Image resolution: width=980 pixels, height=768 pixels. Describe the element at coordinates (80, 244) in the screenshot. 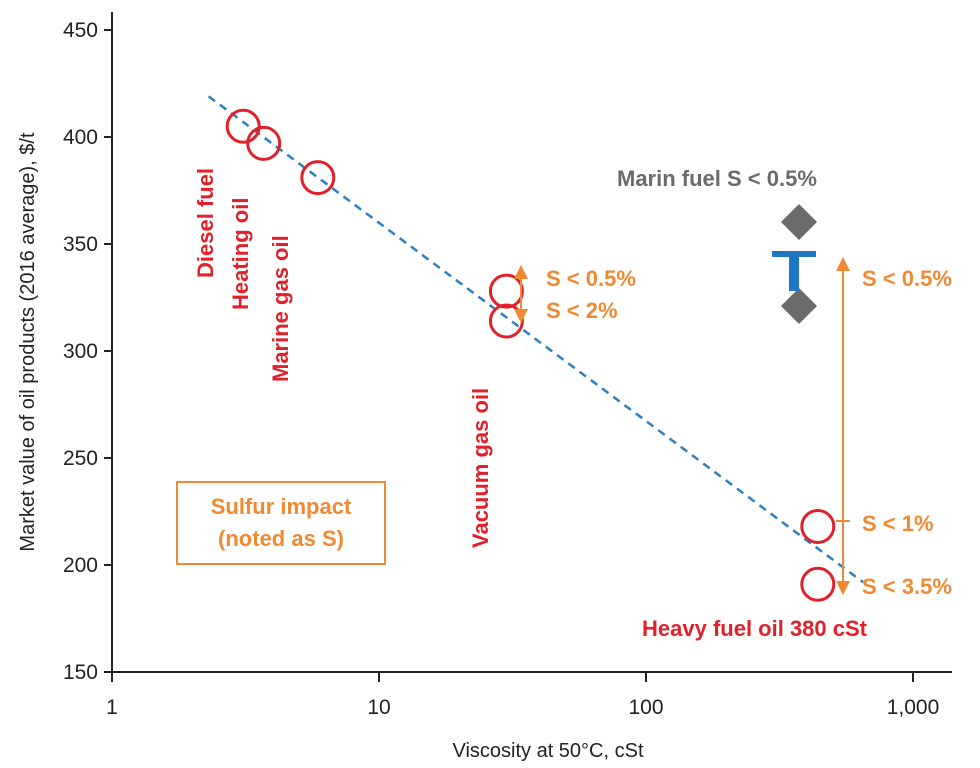

I see `y-tick-label: 350` at that location.